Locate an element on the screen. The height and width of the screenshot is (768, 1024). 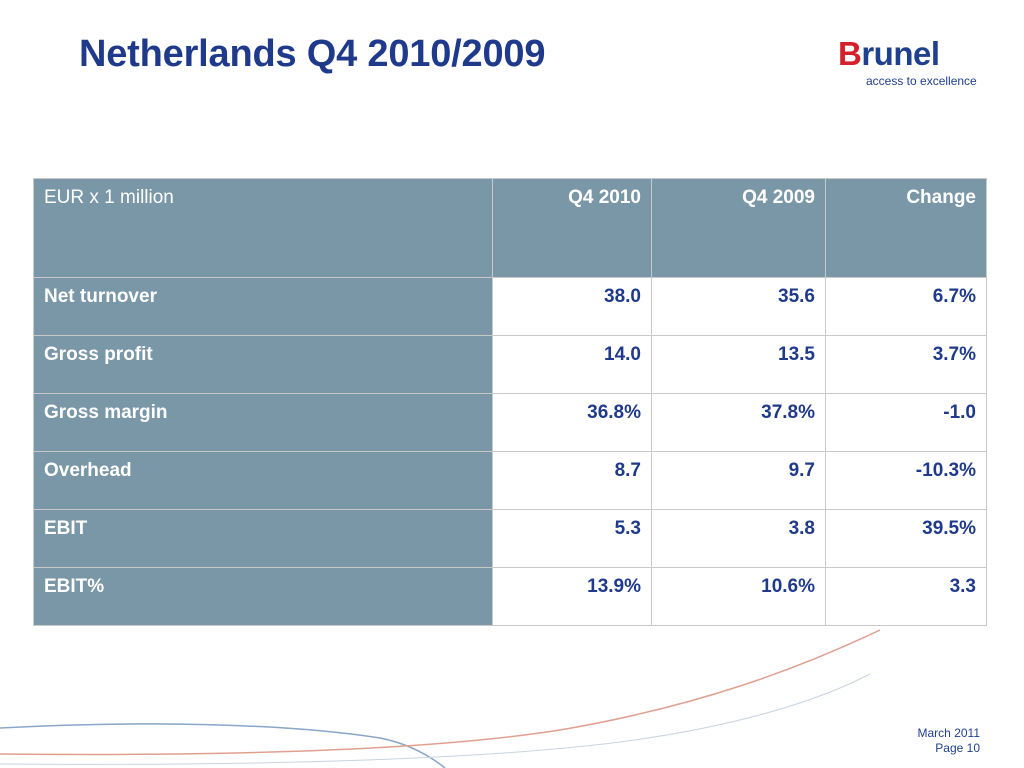
header-unit: EUR x 1 million is located at coordinates (263, 228).